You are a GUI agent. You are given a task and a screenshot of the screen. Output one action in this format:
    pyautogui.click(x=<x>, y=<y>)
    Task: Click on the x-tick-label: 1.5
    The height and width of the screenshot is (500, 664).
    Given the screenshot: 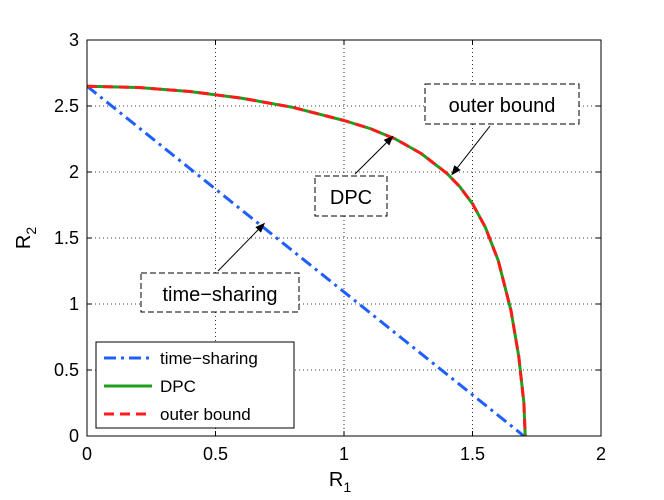 What is the action you would take?
    pyautogui.click(x=472, y=454)
    